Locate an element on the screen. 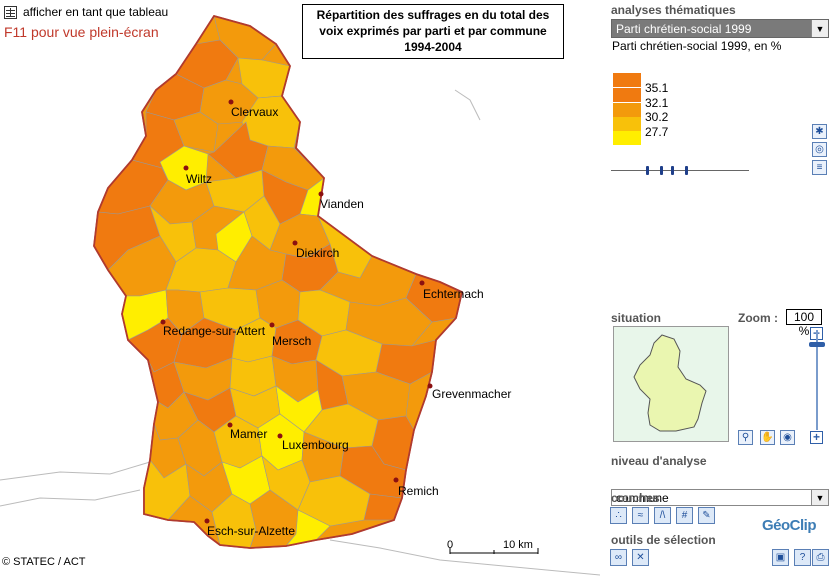 This screenshot has width=829, height=579. city-label: Wiltz is located at coordinates (199, 179).